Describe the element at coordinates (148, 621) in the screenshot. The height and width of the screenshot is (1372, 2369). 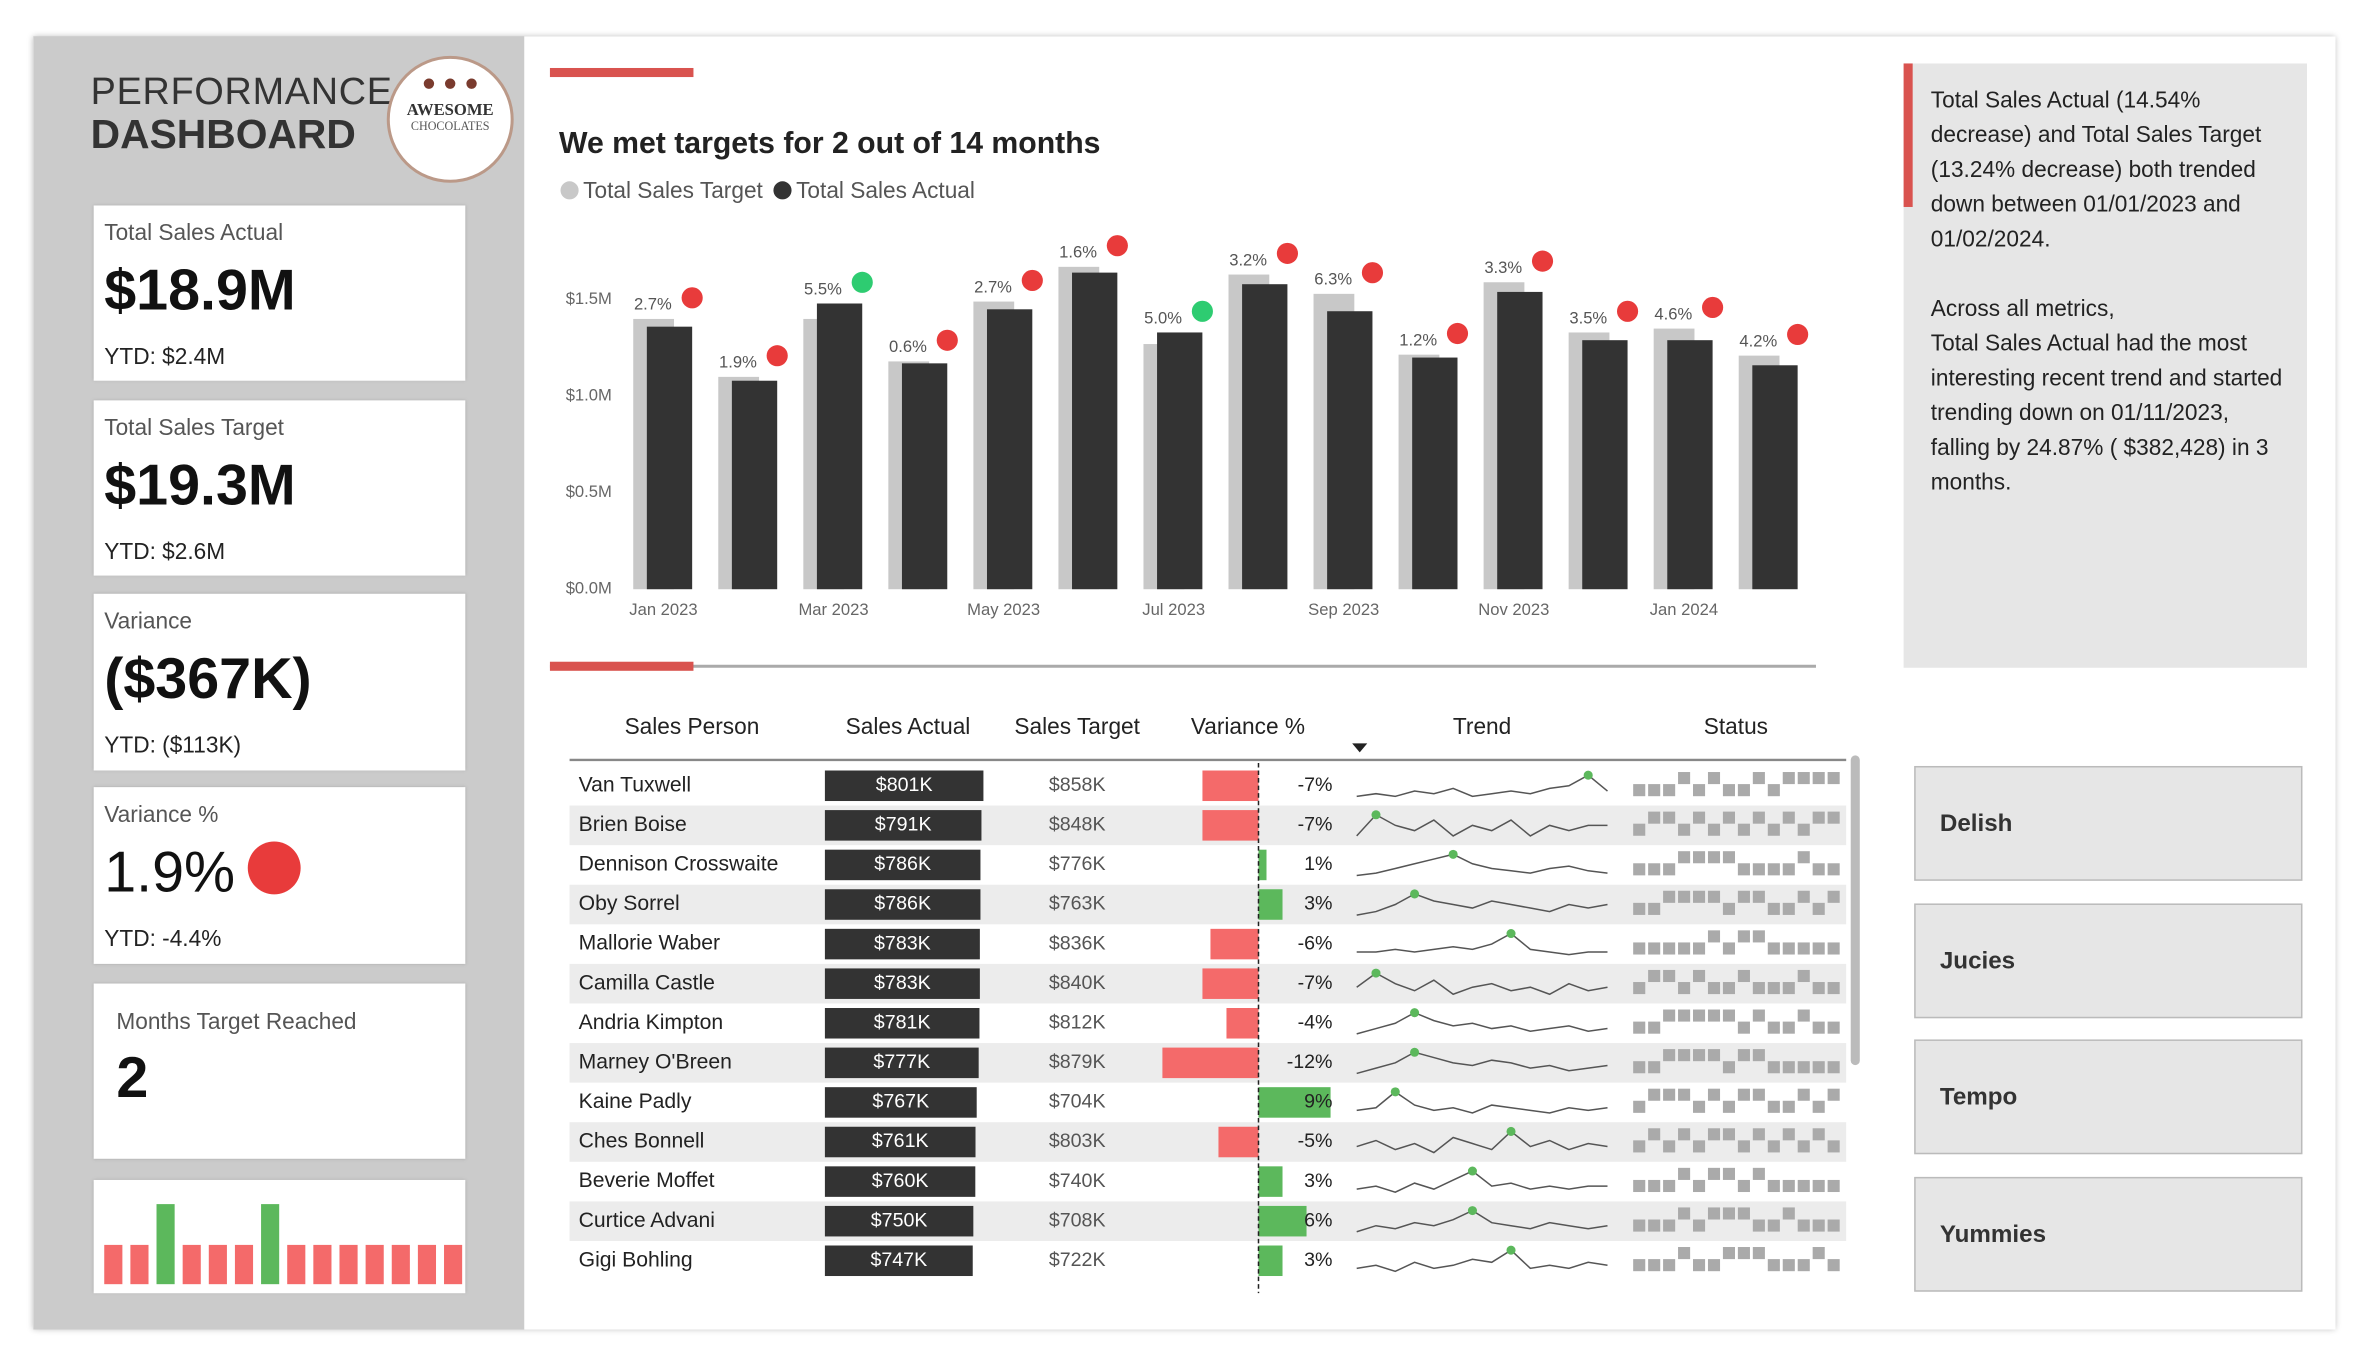
I see `kpi-label: Variance` at that location.